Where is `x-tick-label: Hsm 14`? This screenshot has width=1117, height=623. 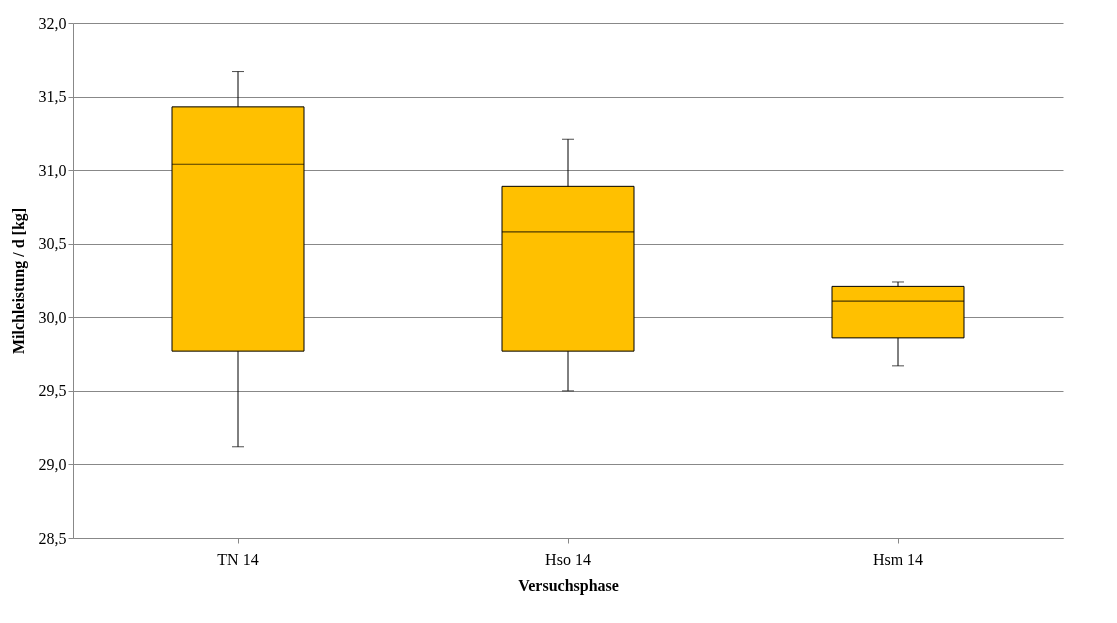 x-tick-label: Hsm 14 is located at coordinates (898, 559).